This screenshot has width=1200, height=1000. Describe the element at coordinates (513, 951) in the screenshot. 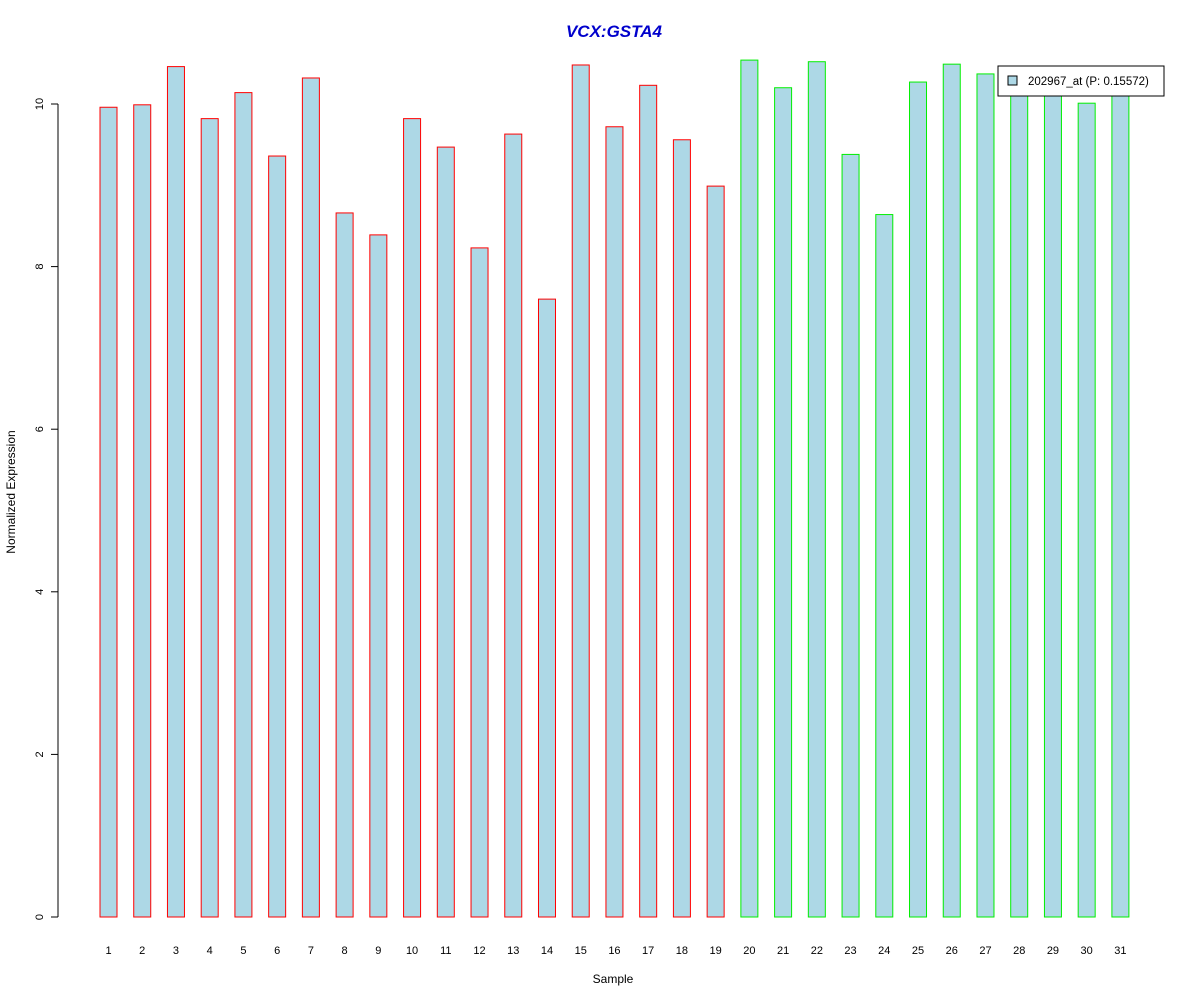

I see `x-tick-label: 13` at that location.